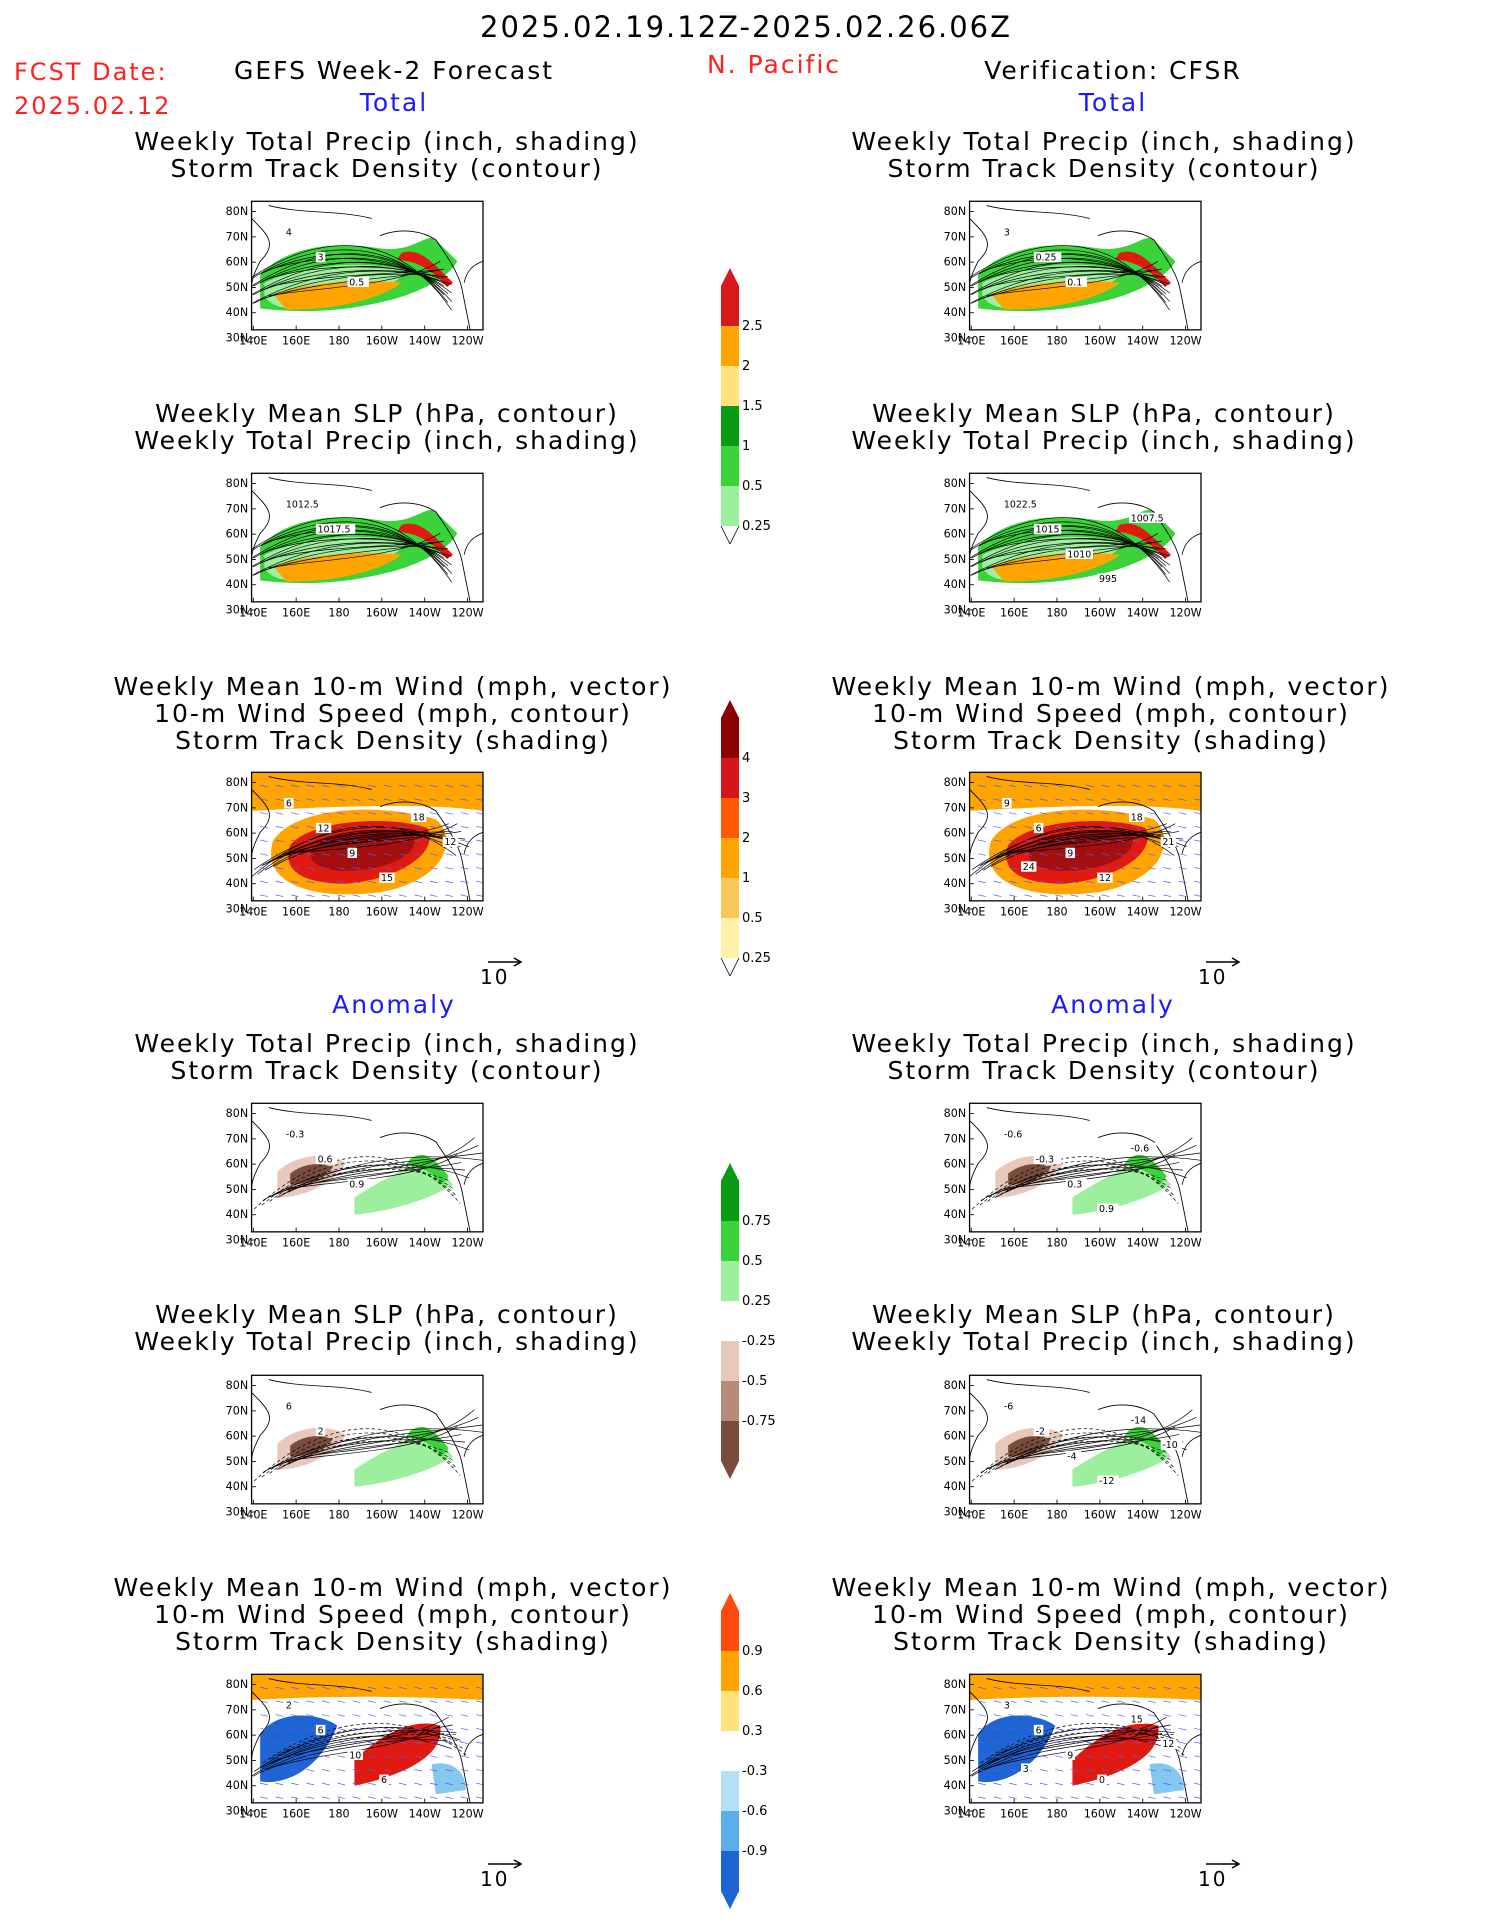 This screenshot has width=1487, height=1925. What do you see at coordinates (759, 1421) in the screenshot?
I see `colorbar-label: -0.75` at bounding box center [759, 1421].